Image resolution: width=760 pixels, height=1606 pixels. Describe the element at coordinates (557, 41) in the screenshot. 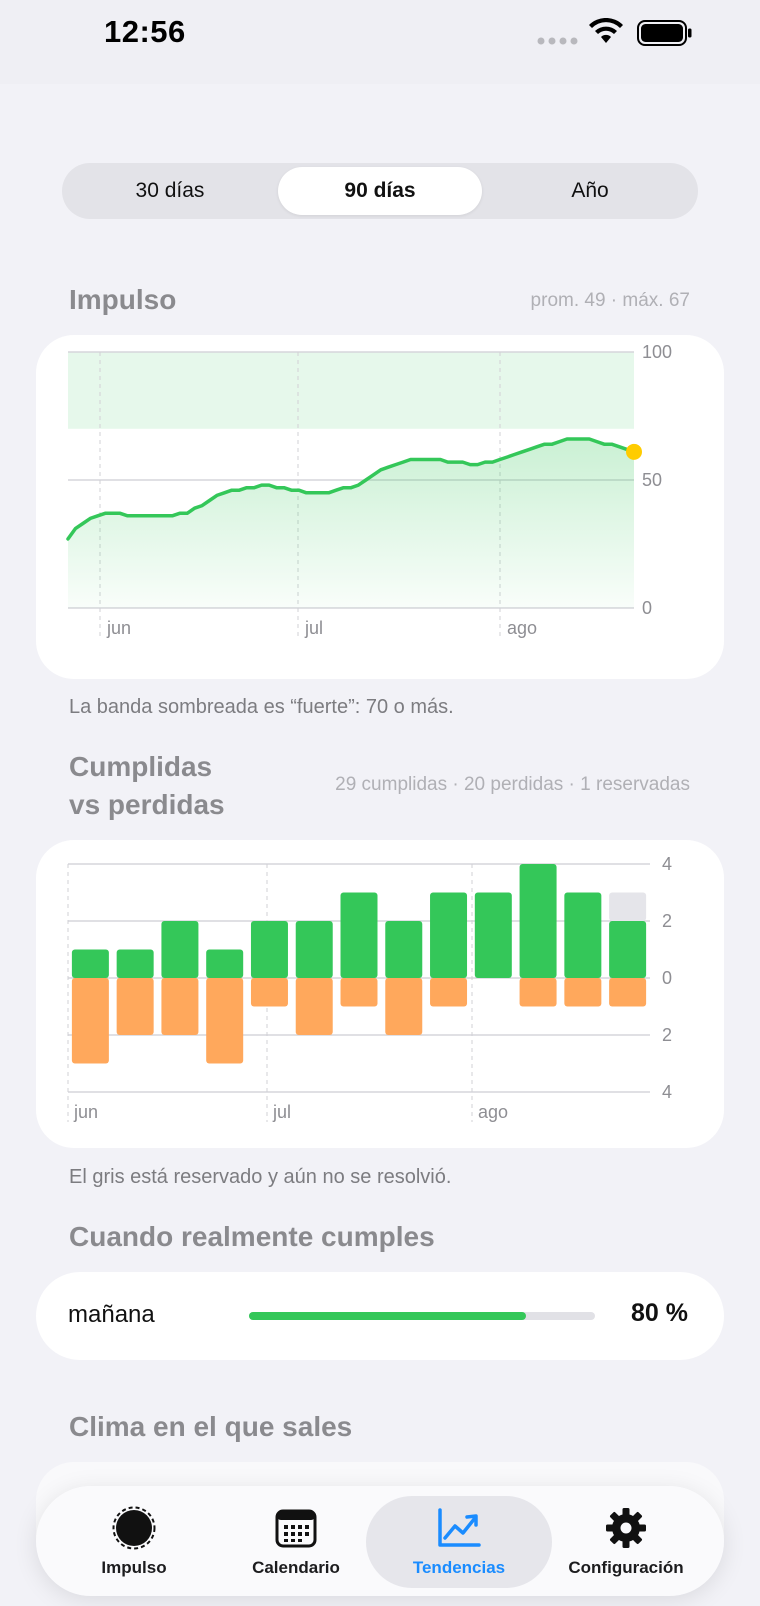

I see `cellular-signal-icon` at that location.